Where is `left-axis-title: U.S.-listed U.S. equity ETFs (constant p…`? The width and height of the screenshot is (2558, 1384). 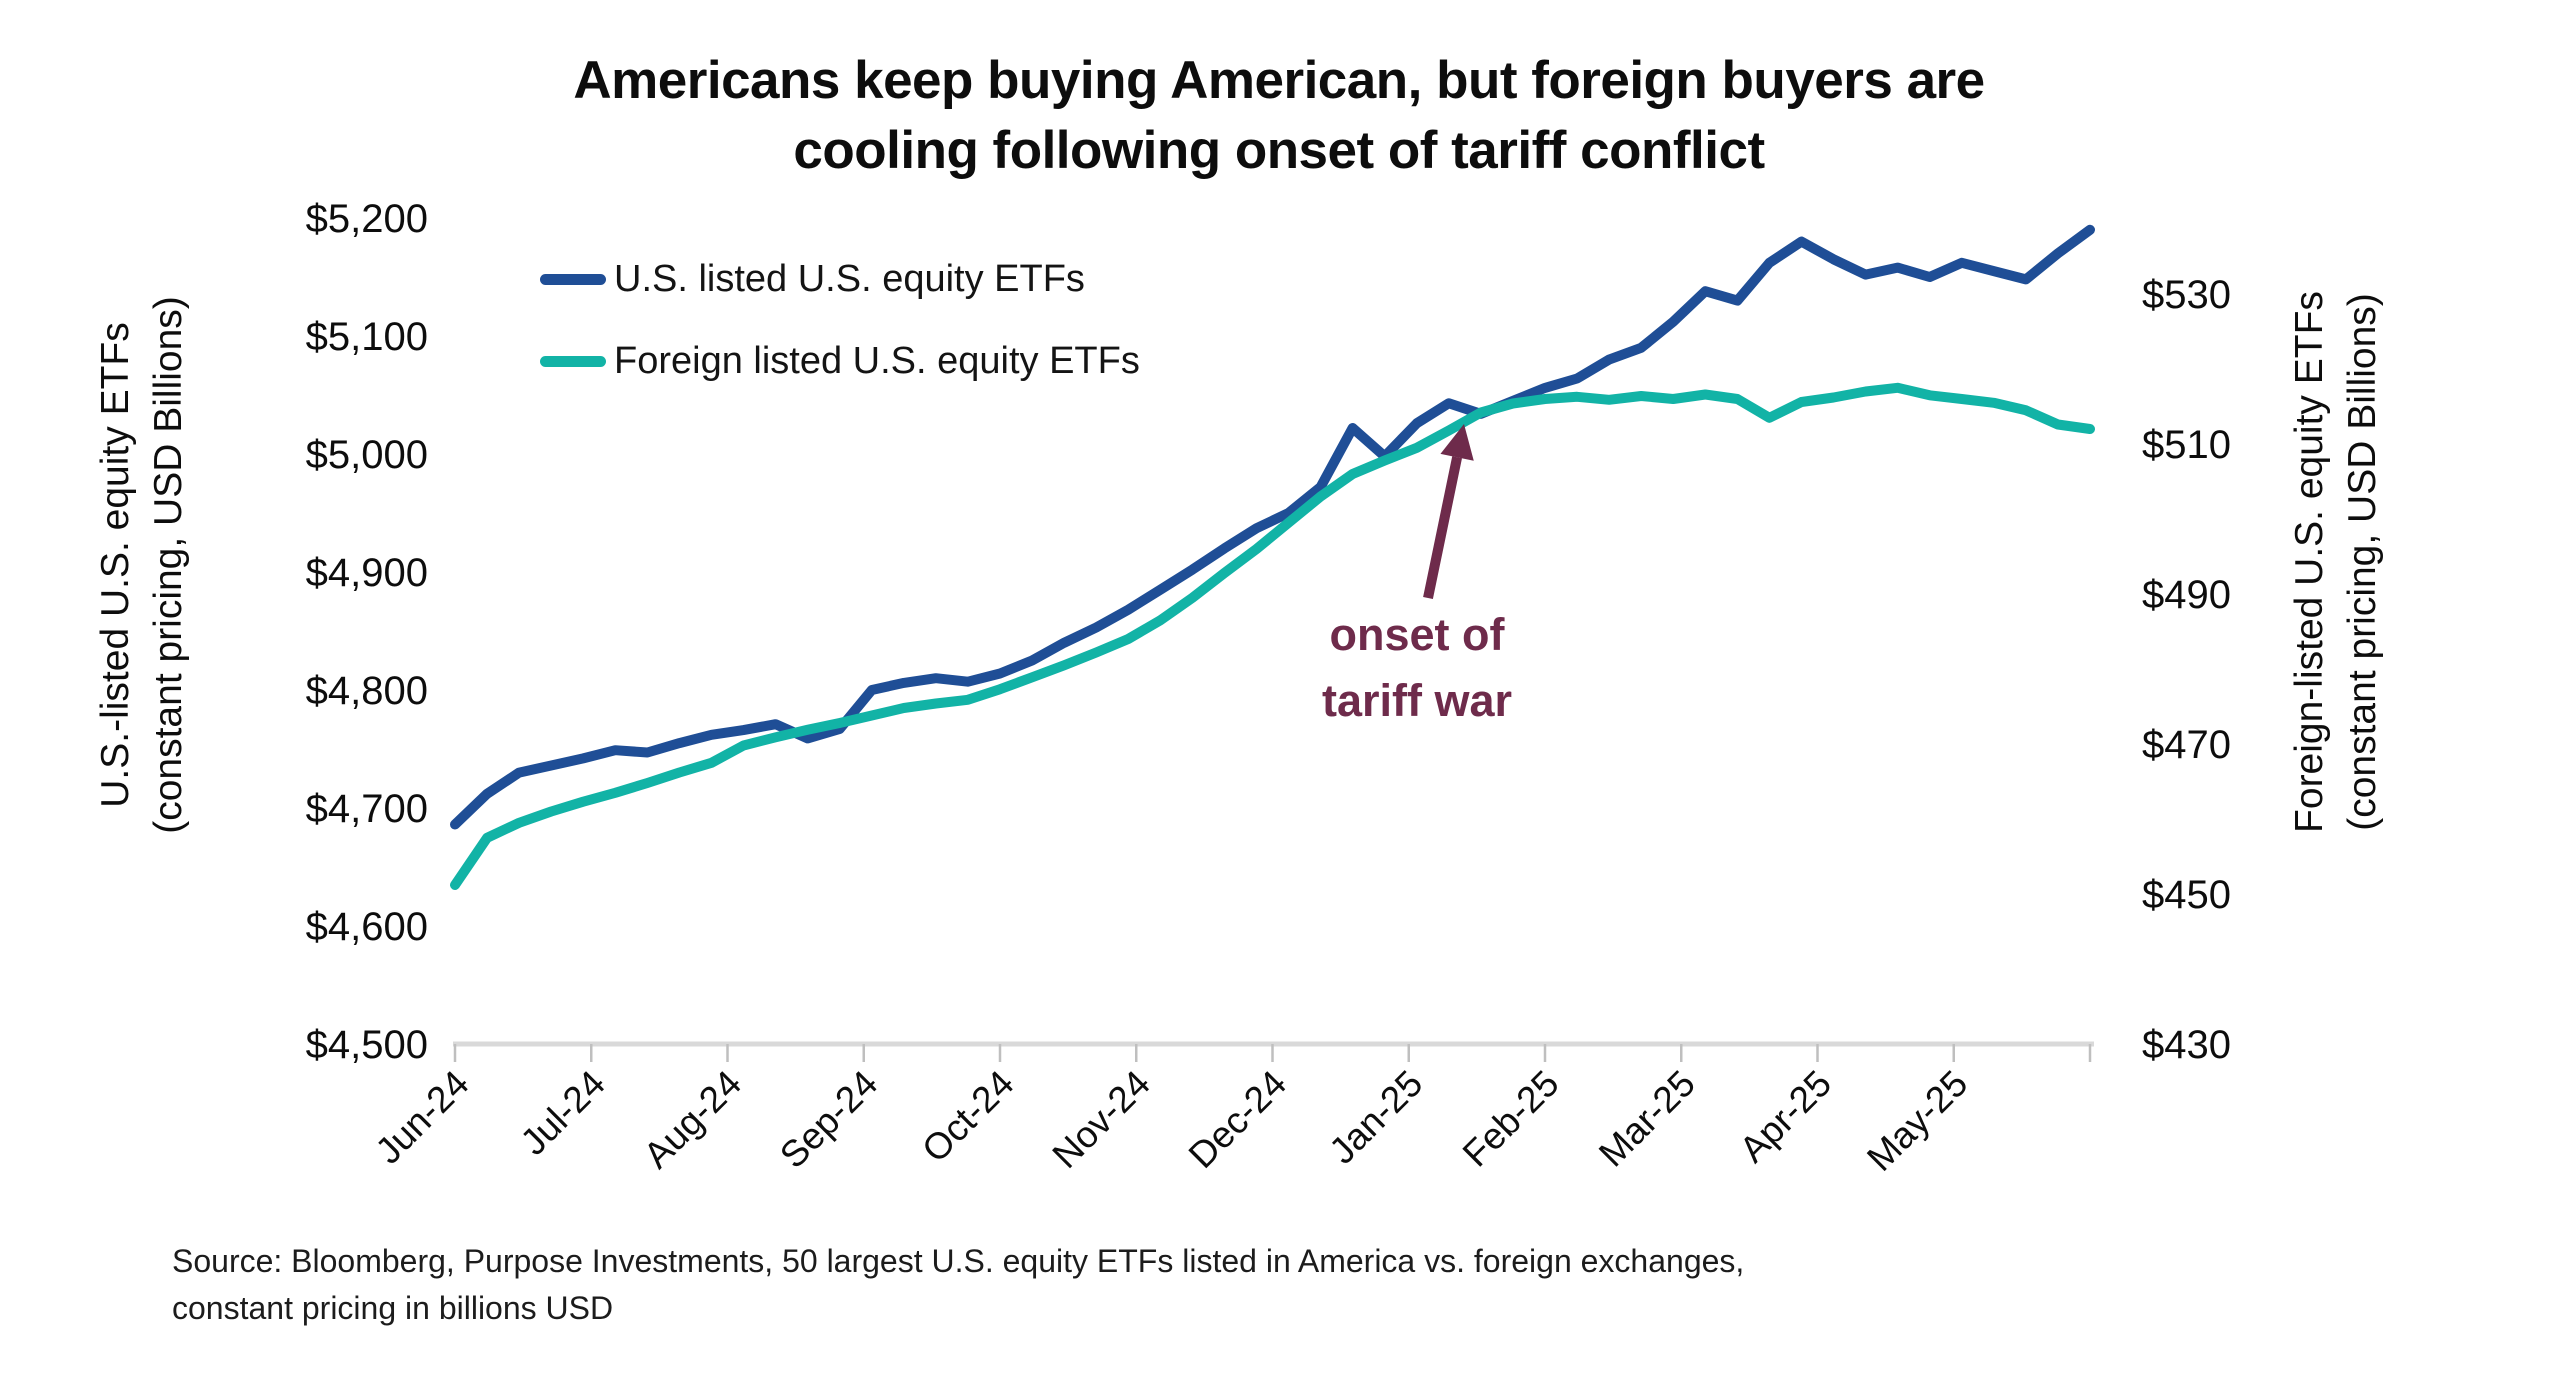
left-axis-title: U.S.-listed U.S. equity ETFs (constant p… is located at coordinates (142, 565).